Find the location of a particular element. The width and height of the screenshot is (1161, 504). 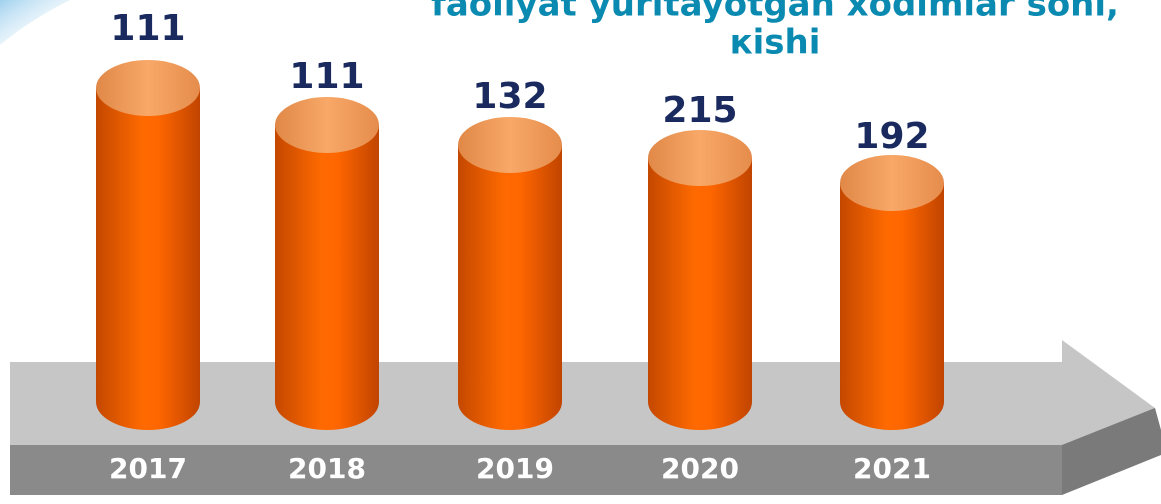

value-label: 215 is located at coordinates (699, 110).